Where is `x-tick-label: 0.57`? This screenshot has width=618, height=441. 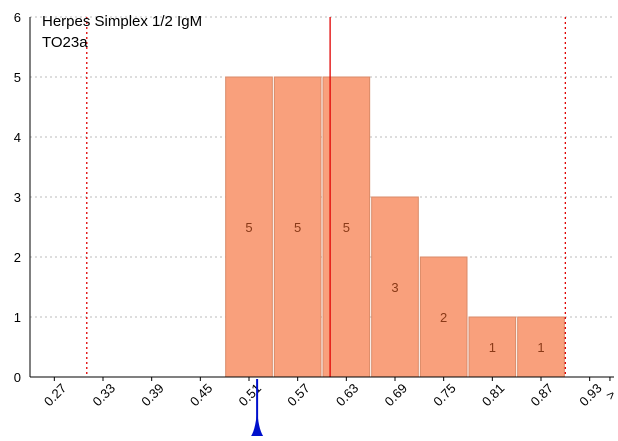
x-tick-label: 0.57 is located at coordinates (298, 395).